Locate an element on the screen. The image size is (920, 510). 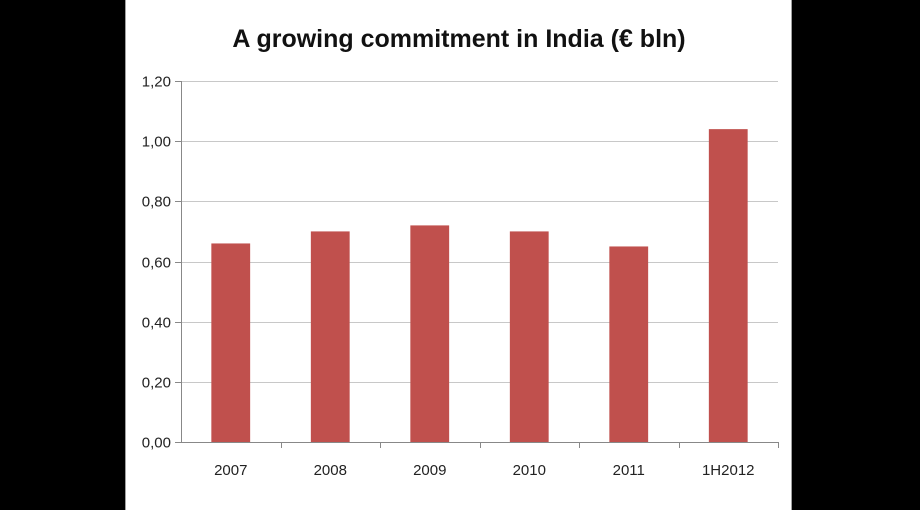
y-tick-labels: 0,00 0,20 0,40 0,60 0,80 1,00 1,20 is located at coordinates (156, 263).